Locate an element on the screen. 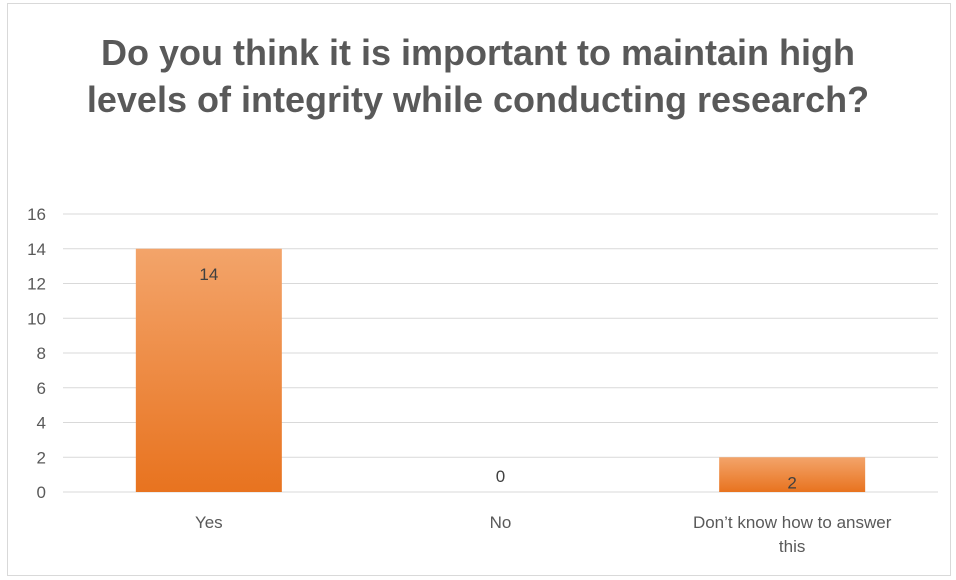  data-label: 2 is located at coordinates (791, 482).